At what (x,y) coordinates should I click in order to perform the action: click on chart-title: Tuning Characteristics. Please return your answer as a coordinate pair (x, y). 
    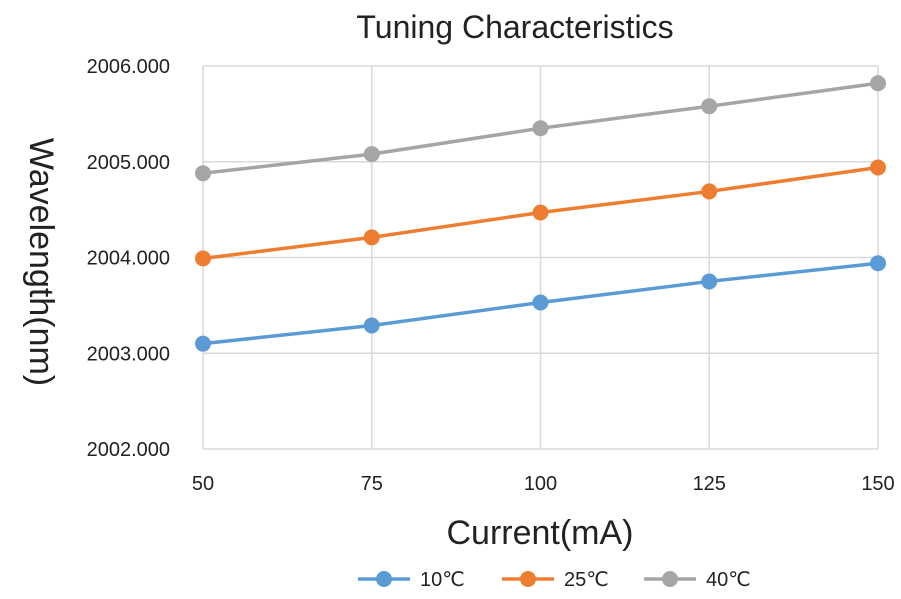
    Looking at the image, I should click on (514, 27).